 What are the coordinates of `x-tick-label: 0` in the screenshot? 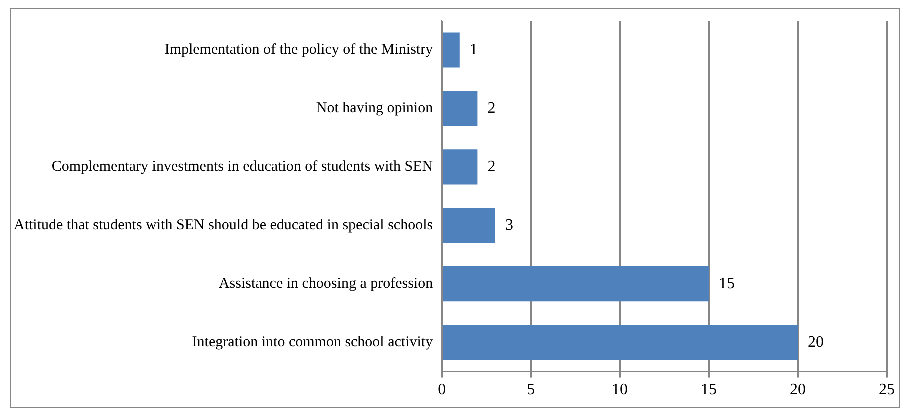 It's located at (442, 390).